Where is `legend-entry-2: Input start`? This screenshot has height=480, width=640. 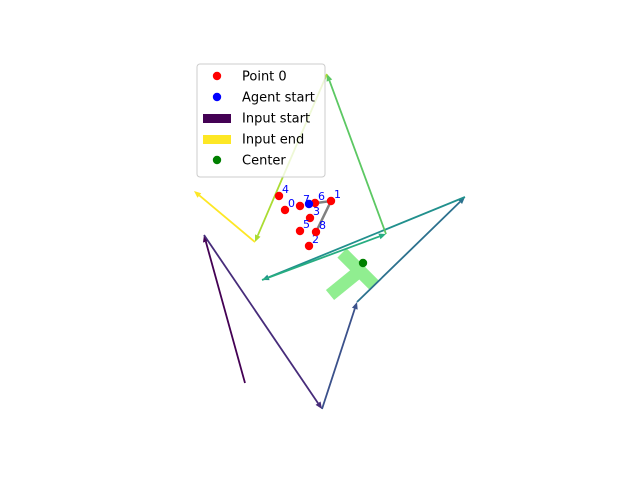
legend-entry-2: Input start is located at coordinates (256, 119).